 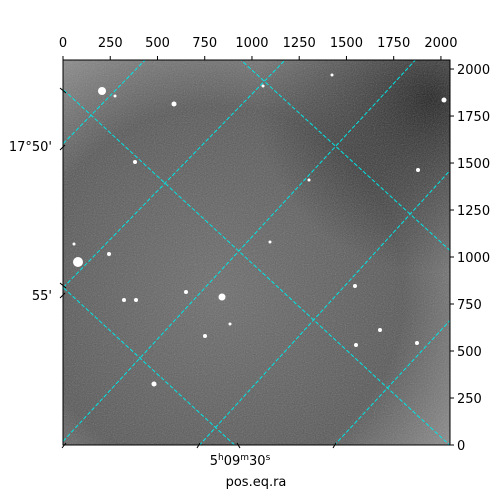 I want to click on label-part: m, so click(x=244, y=458).